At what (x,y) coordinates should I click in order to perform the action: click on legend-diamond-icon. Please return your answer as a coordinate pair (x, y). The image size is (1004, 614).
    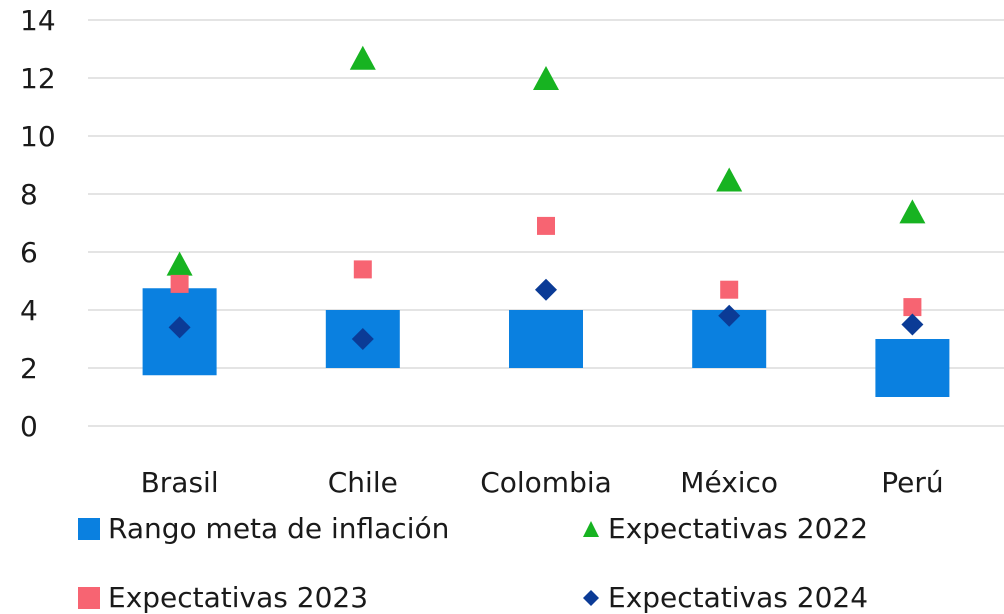
    Looking at the image, I should click on (591, 597).